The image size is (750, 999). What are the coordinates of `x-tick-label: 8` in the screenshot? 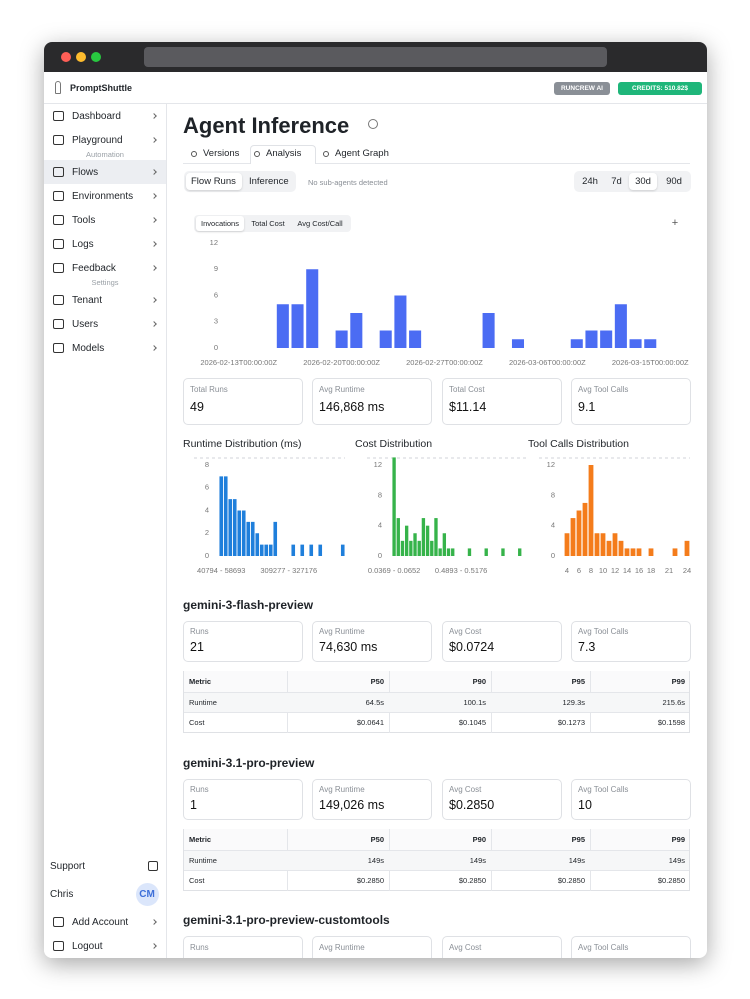 It's located at (591, 570).